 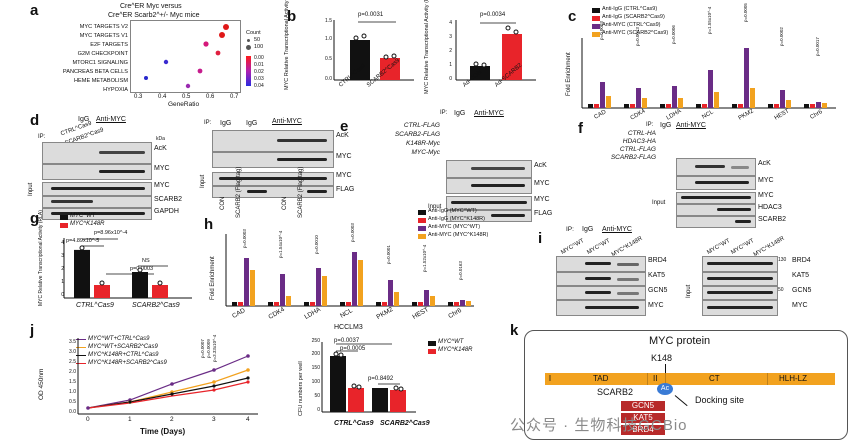 I want to click on legend-item: Anti-MYC (MYC^WT), so click(x=454, y=227).